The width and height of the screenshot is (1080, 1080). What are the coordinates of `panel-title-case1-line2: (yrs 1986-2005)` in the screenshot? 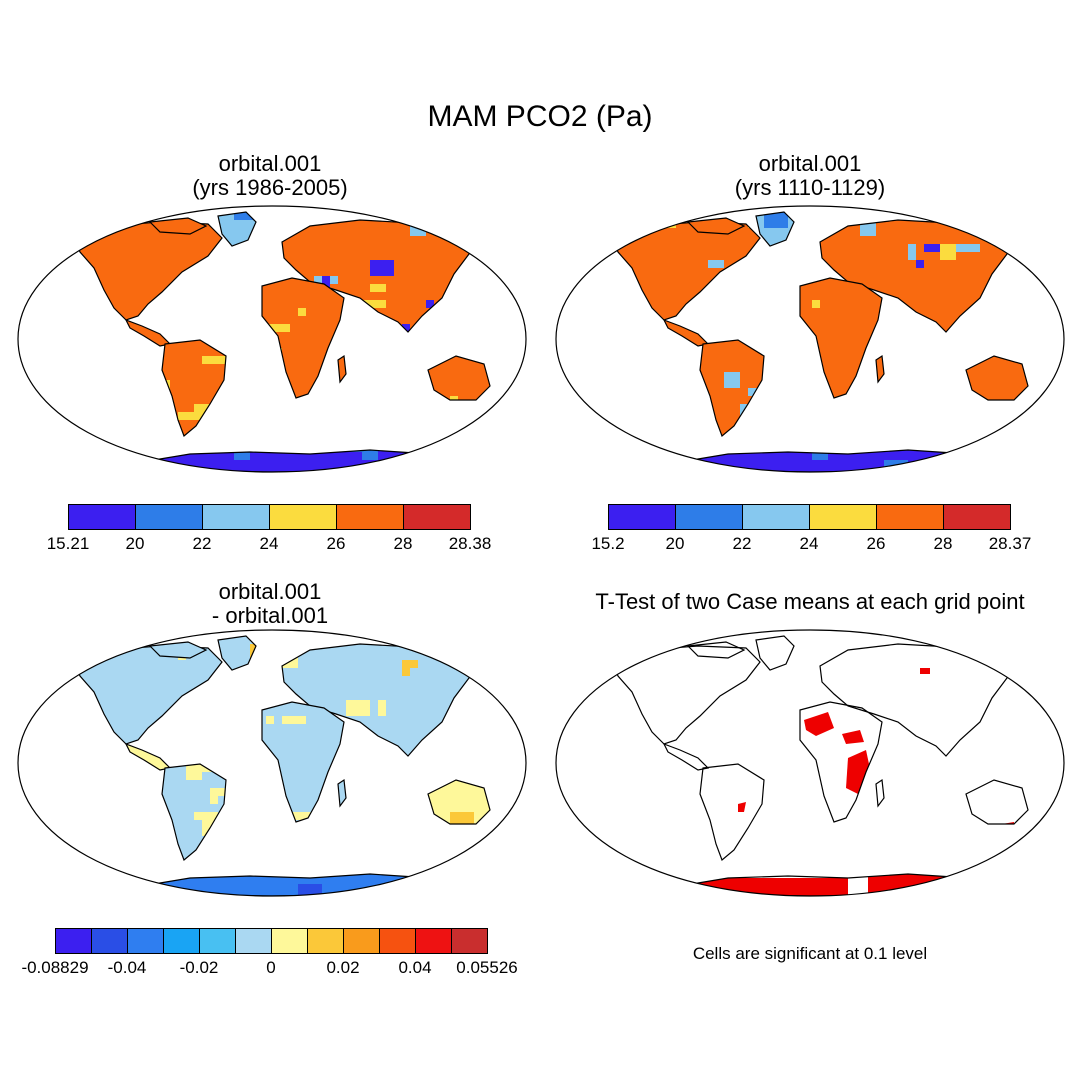 It's located at (270, 187).